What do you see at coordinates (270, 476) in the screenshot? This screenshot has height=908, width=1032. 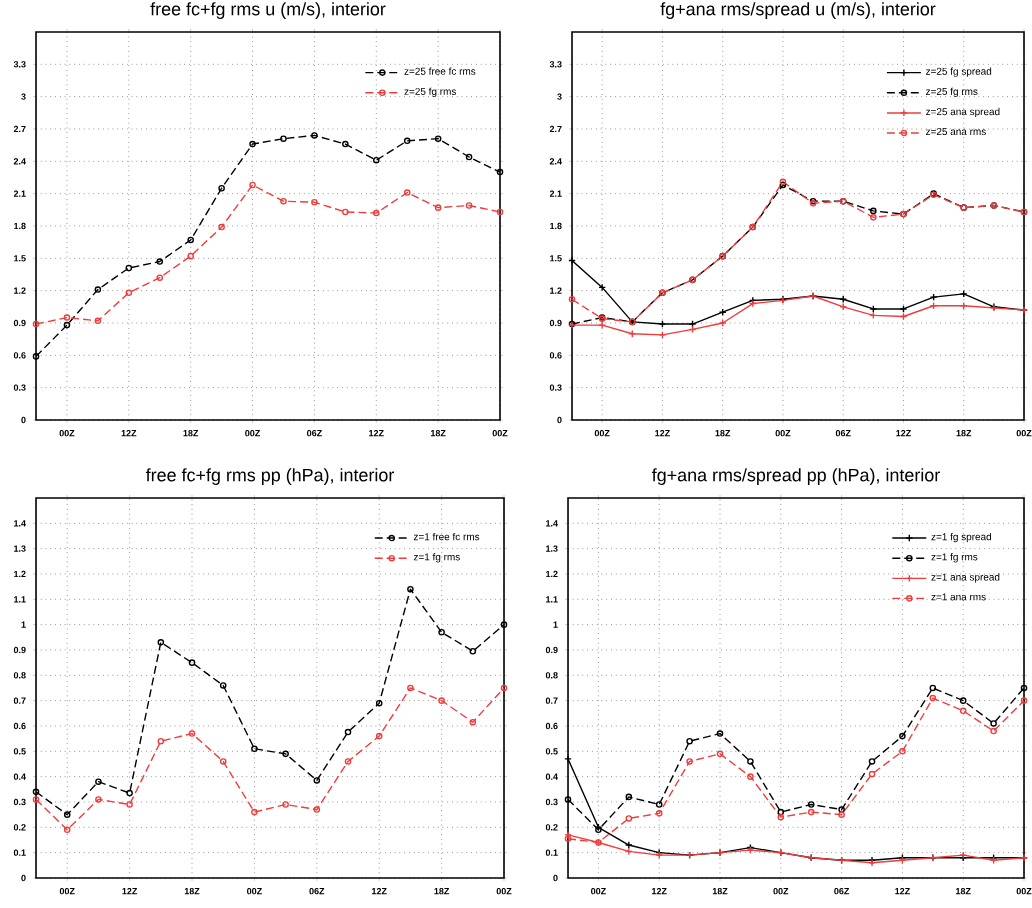 I see `chart-title: free fc+fg rms pp (hPa), interior` at bounding box center [270, 476].